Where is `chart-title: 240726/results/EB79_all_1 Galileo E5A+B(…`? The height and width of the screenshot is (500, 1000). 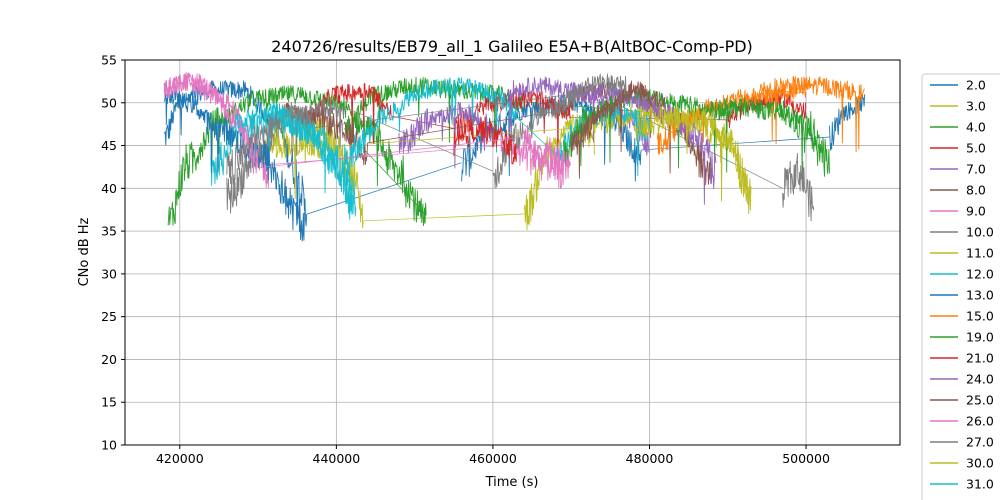
chart-title: 240726/results/EB79_all_1 Galileo E5A+B(… is located at coordinates (512, 47).